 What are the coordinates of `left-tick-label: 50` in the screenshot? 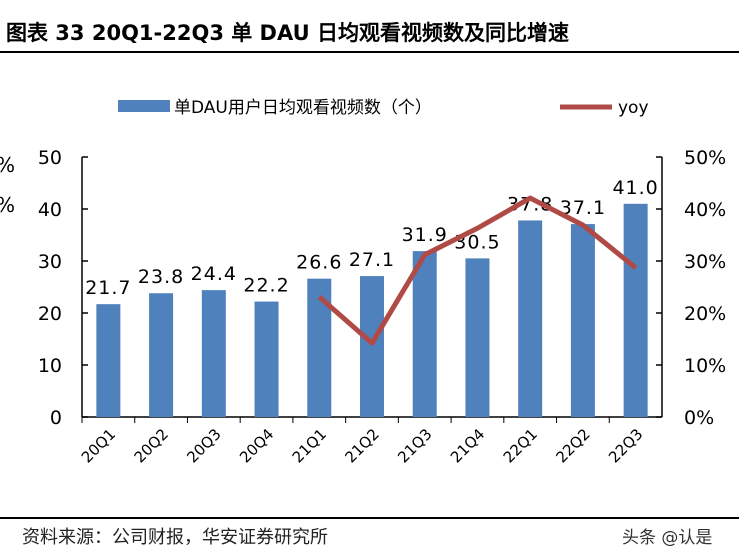 It's located at (50, 158).